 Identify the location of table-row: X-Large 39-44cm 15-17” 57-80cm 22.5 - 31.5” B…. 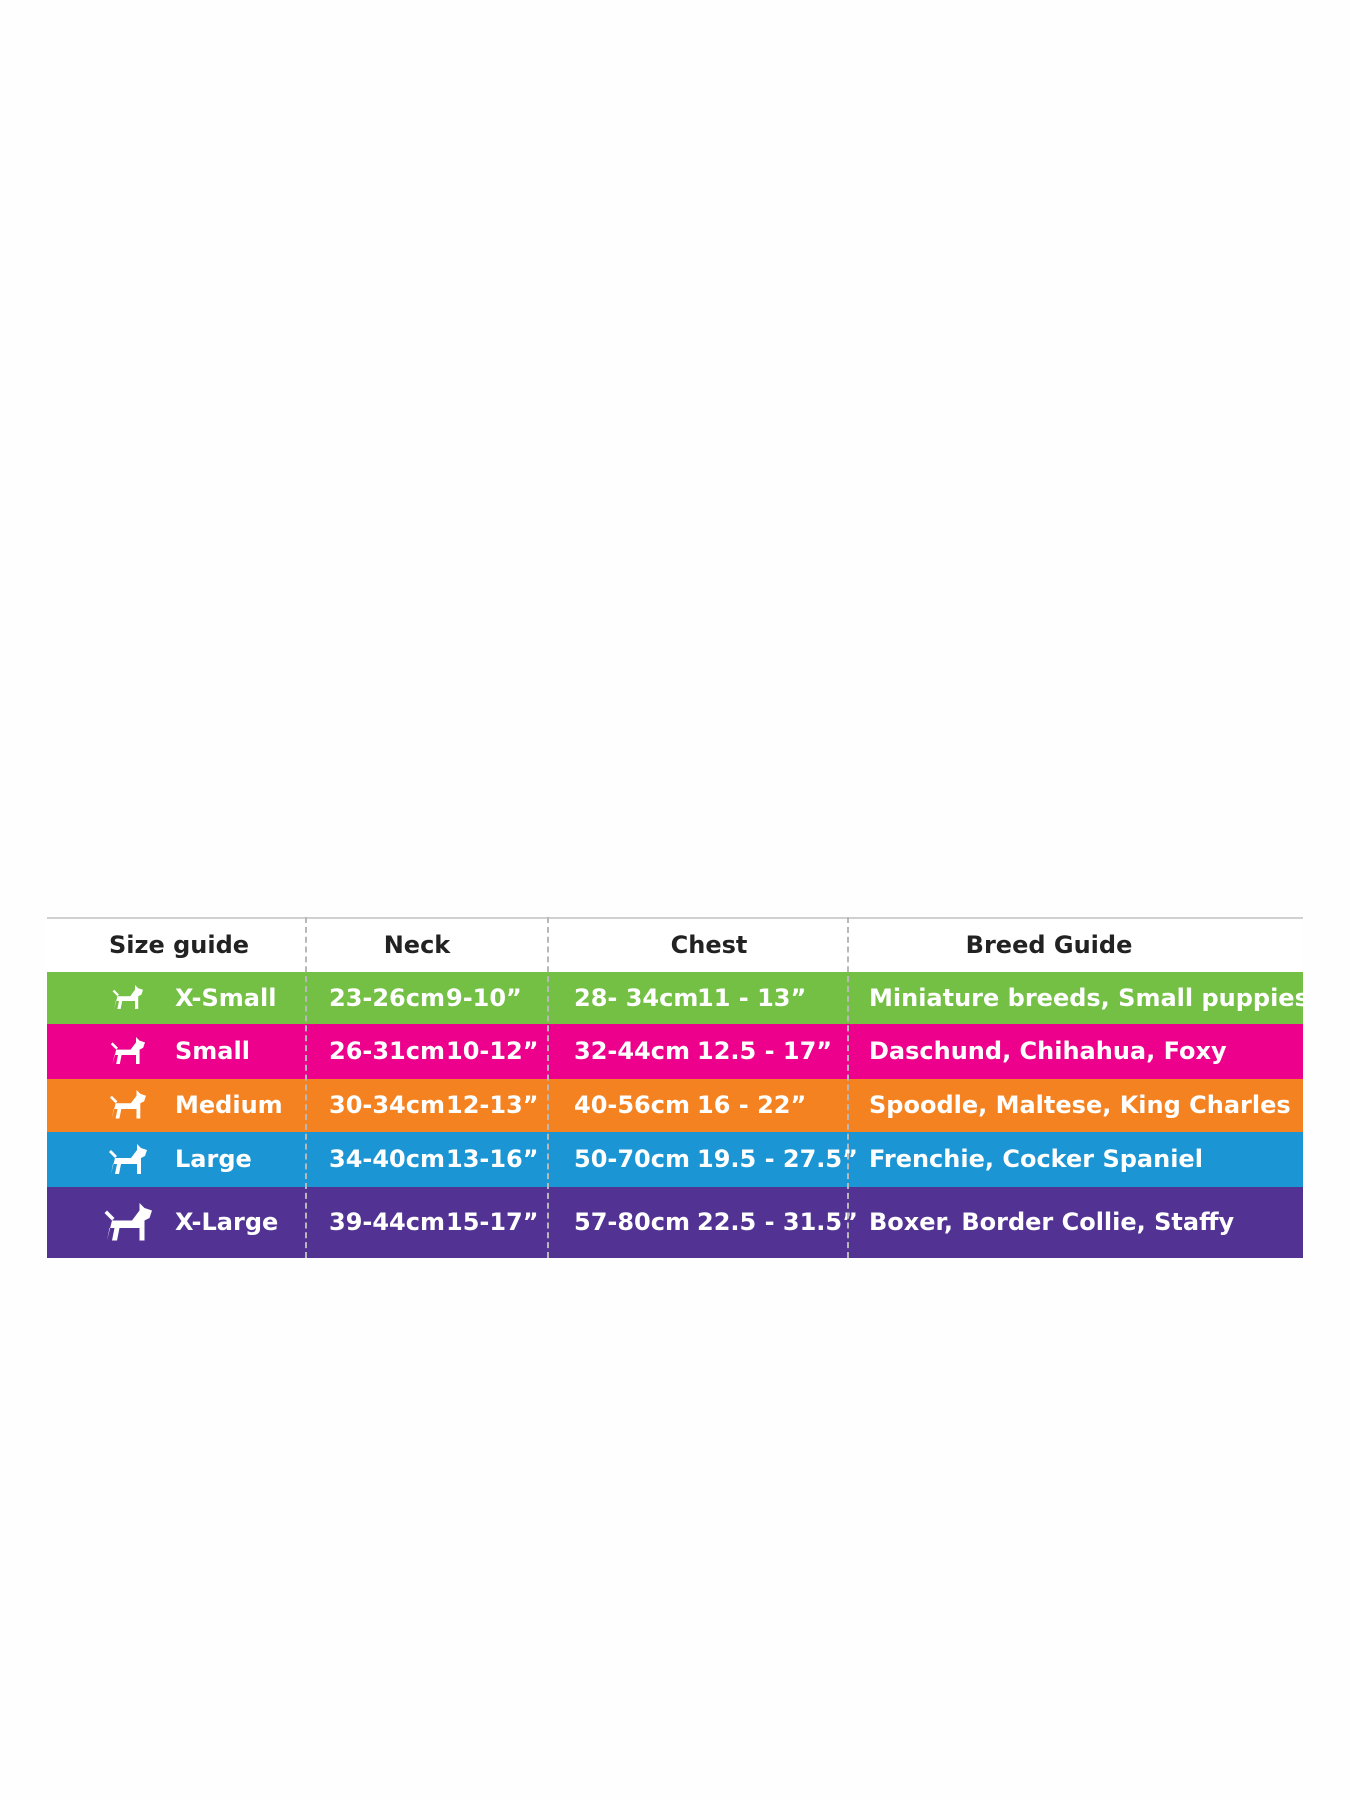
(675, 1222).